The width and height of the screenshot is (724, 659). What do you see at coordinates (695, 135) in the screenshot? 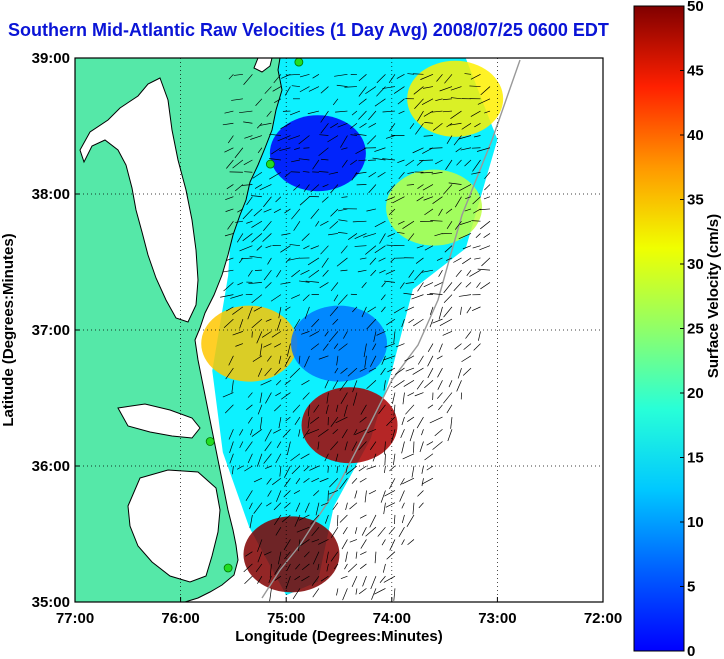
I see `colorbar-tick-label: 40` at bounding box center [695, 135].